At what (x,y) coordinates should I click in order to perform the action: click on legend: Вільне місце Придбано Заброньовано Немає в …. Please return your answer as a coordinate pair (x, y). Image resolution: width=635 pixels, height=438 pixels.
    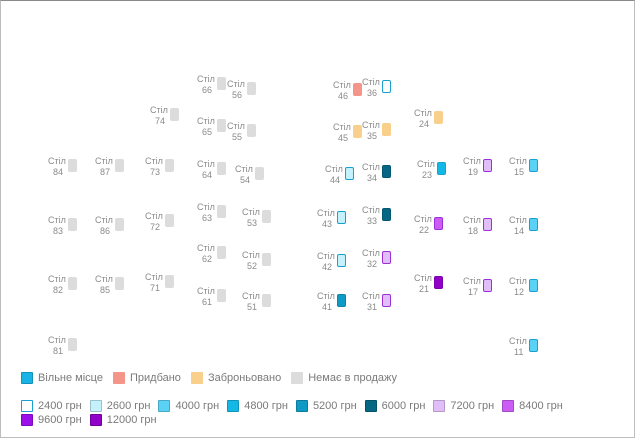
    Looking at the image, I should click on (321, 399).